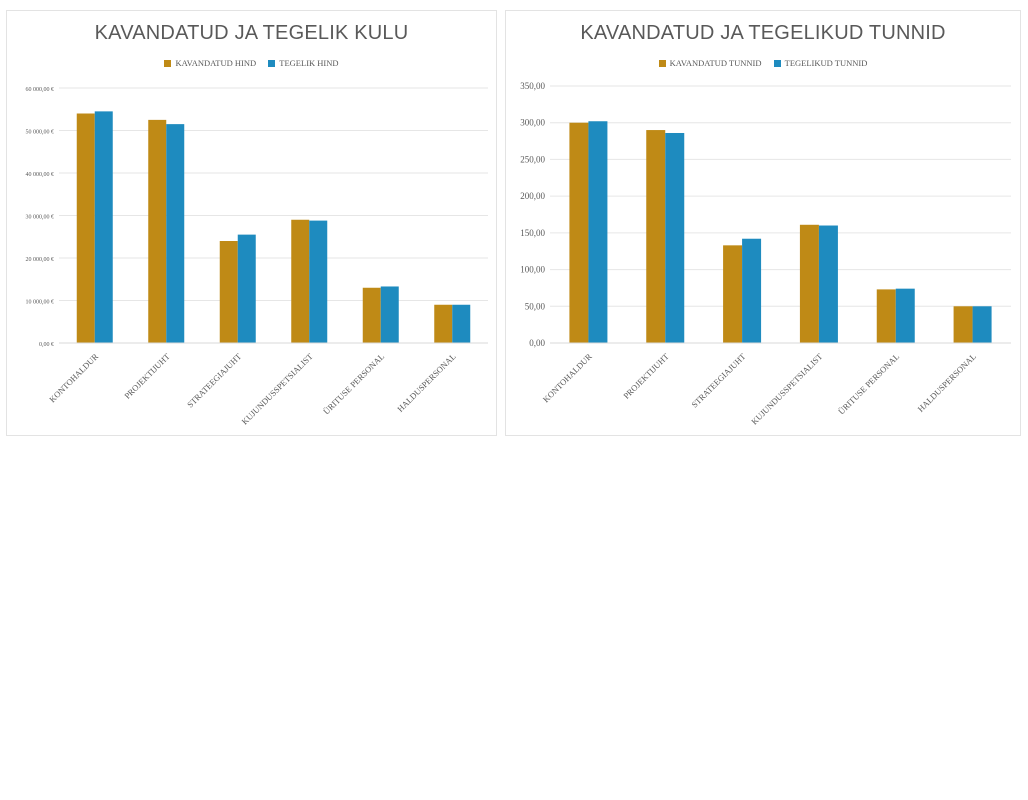  I want to click on y-tick-label: 250,00, so click(532, 159).